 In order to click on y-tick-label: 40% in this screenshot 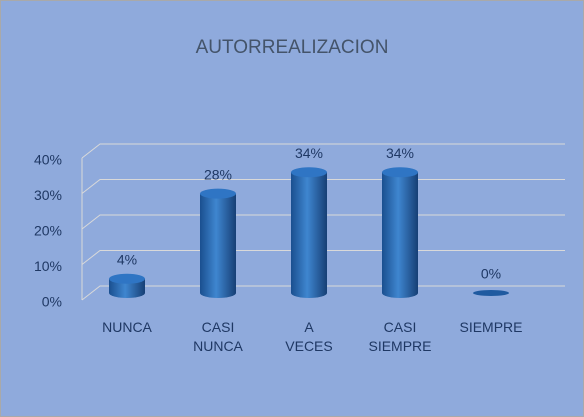, I will do `click(48, 160)`.